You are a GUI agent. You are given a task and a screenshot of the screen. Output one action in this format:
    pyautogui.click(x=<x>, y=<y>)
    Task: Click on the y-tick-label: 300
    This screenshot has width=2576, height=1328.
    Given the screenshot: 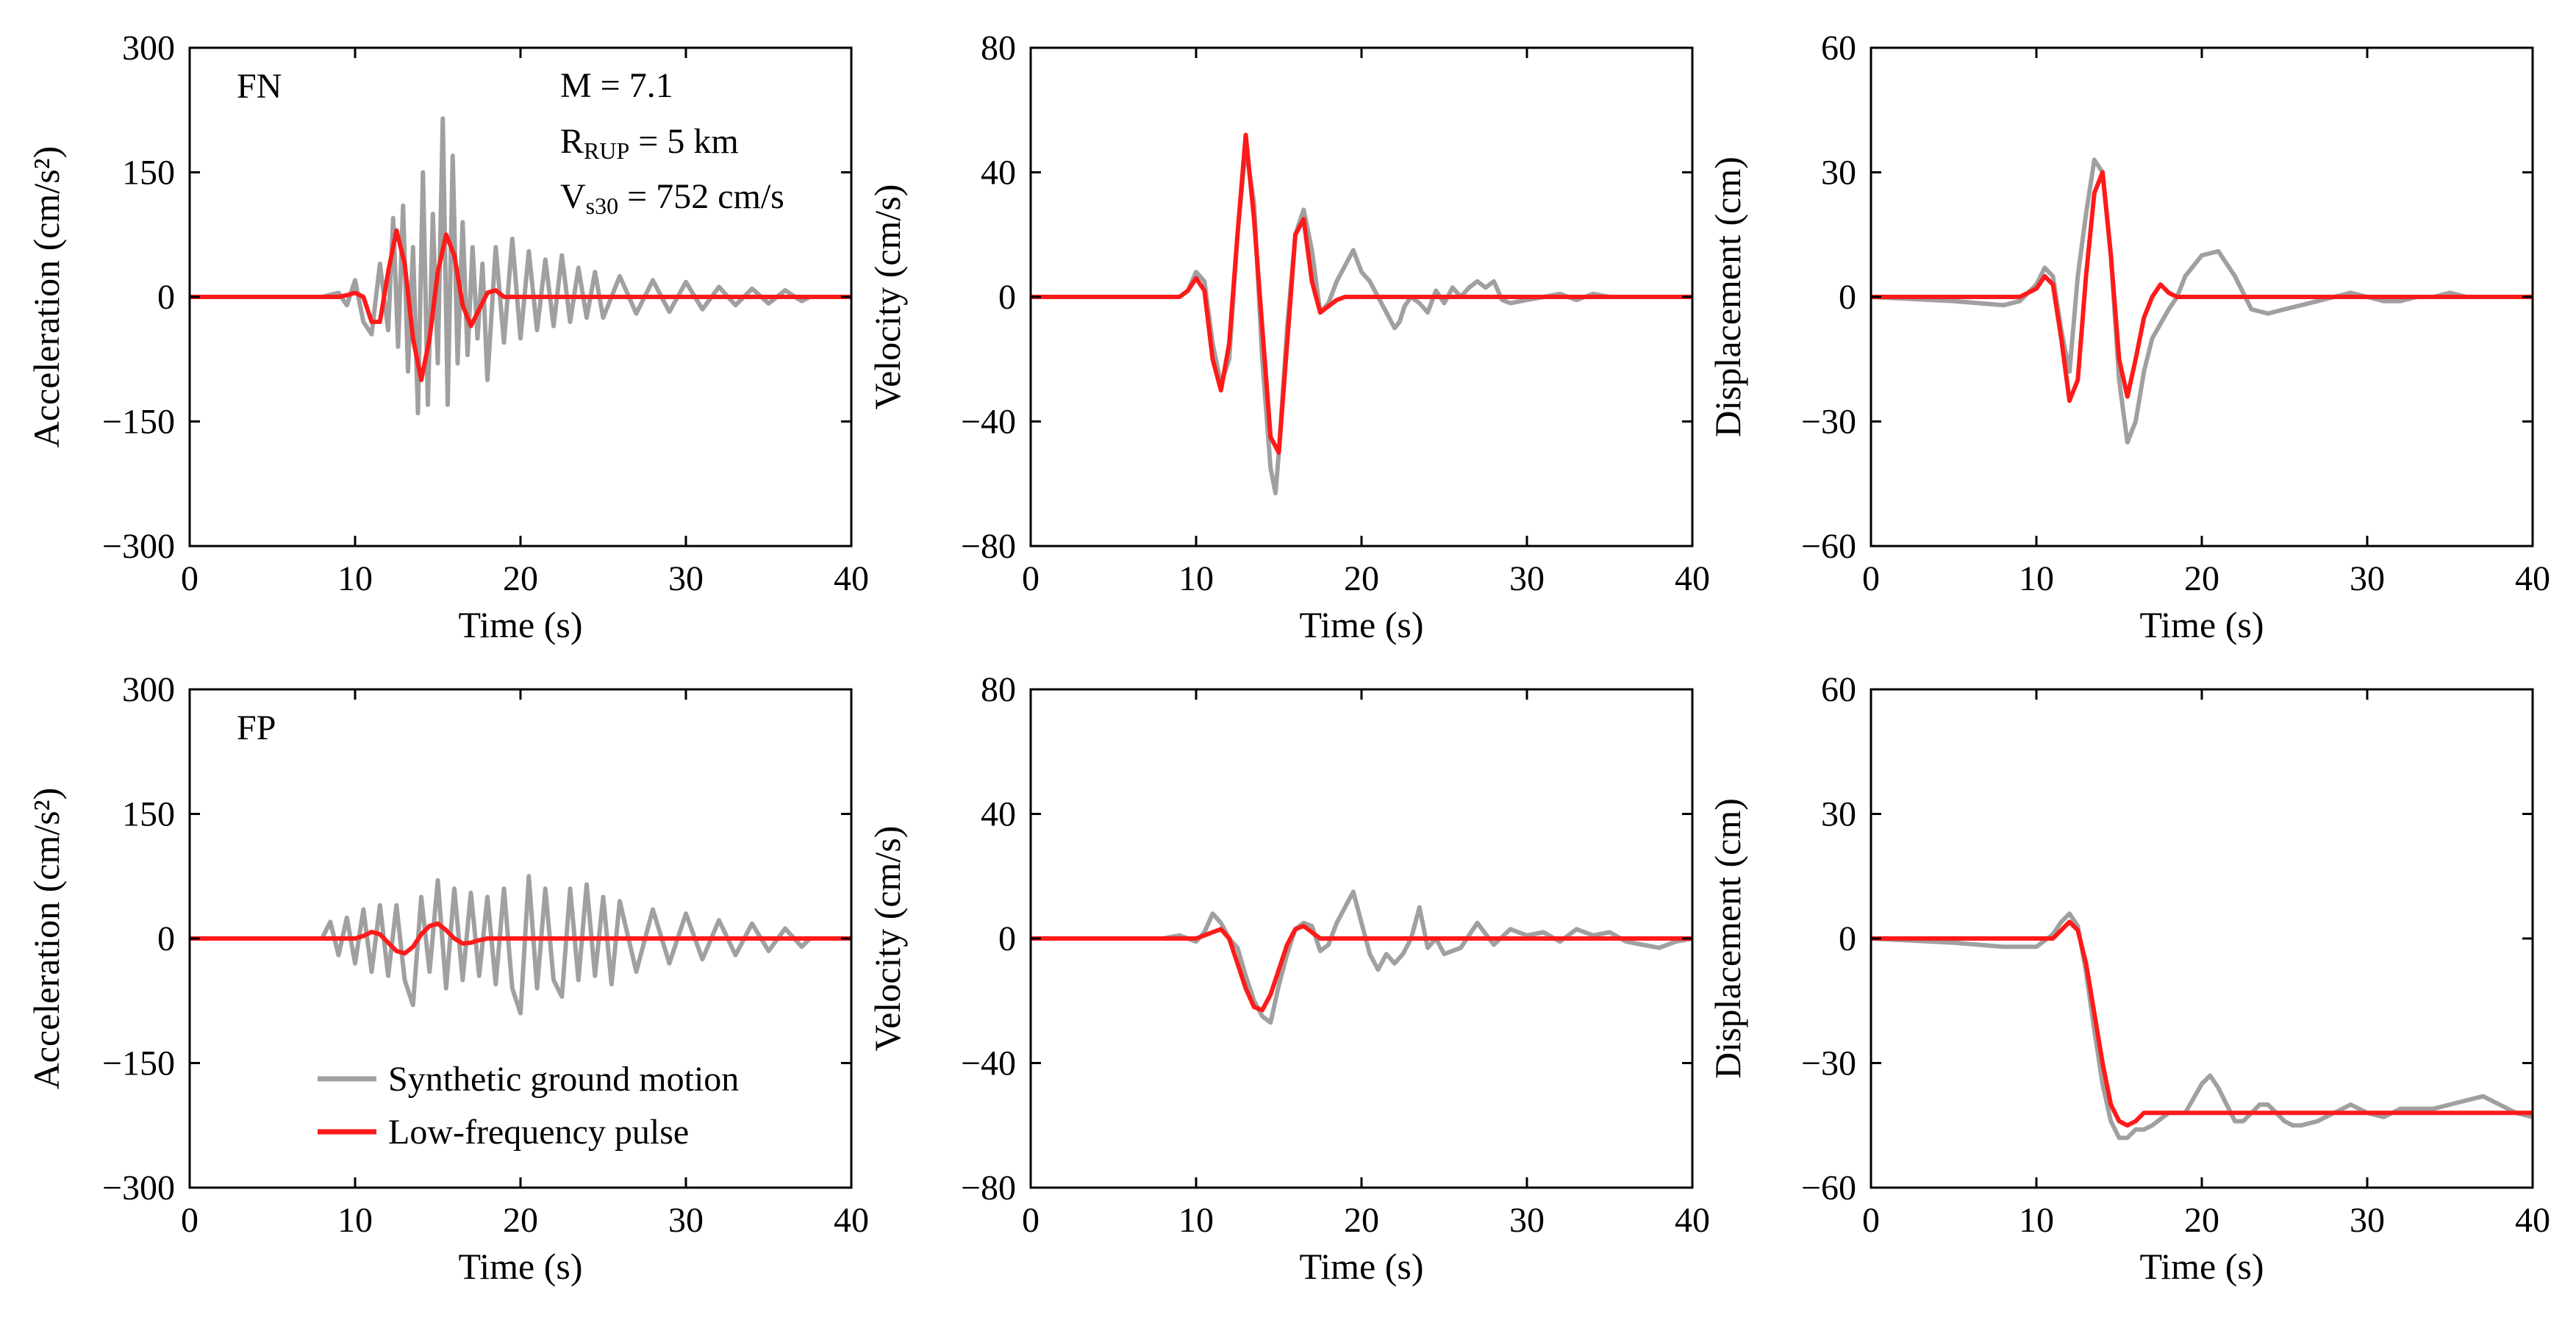 What is the action you would take?
    pyautogui.click(x=148, y=48)
    